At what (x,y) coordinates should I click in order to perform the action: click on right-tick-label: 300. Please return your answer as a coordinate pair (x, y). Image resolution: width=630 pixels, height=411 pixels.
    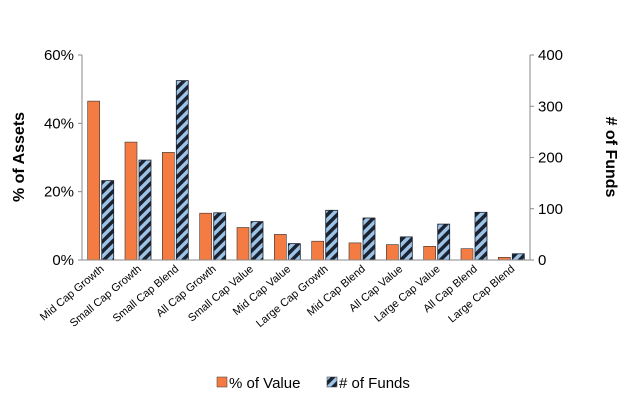
    Looking at the image, I should click on (550, 106).